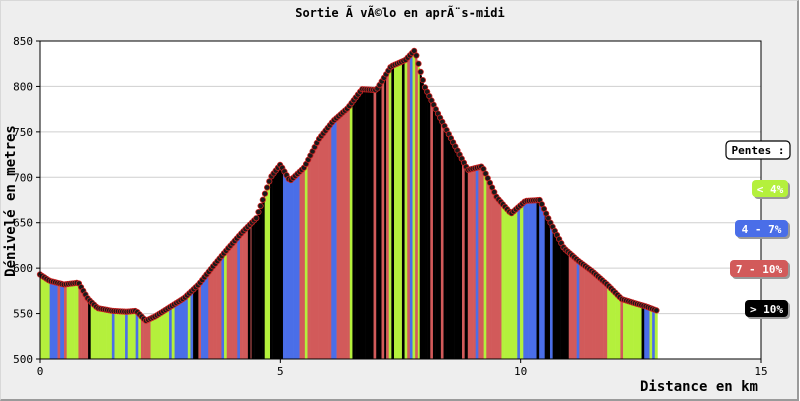 Image resolution: width=800 pixels, height=401 pixels. I want to click on chart-title: Sortie Ã vÃ©lo en aprÃ¨s-midi, so click(400, 12).